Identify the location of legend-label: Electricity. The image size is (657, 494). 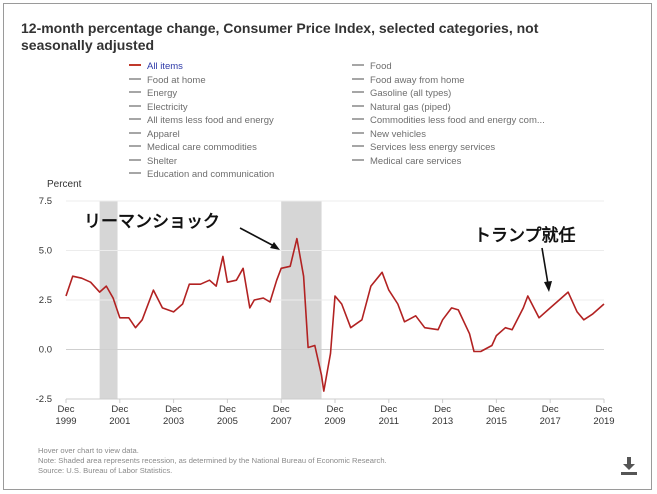
(167, 107).